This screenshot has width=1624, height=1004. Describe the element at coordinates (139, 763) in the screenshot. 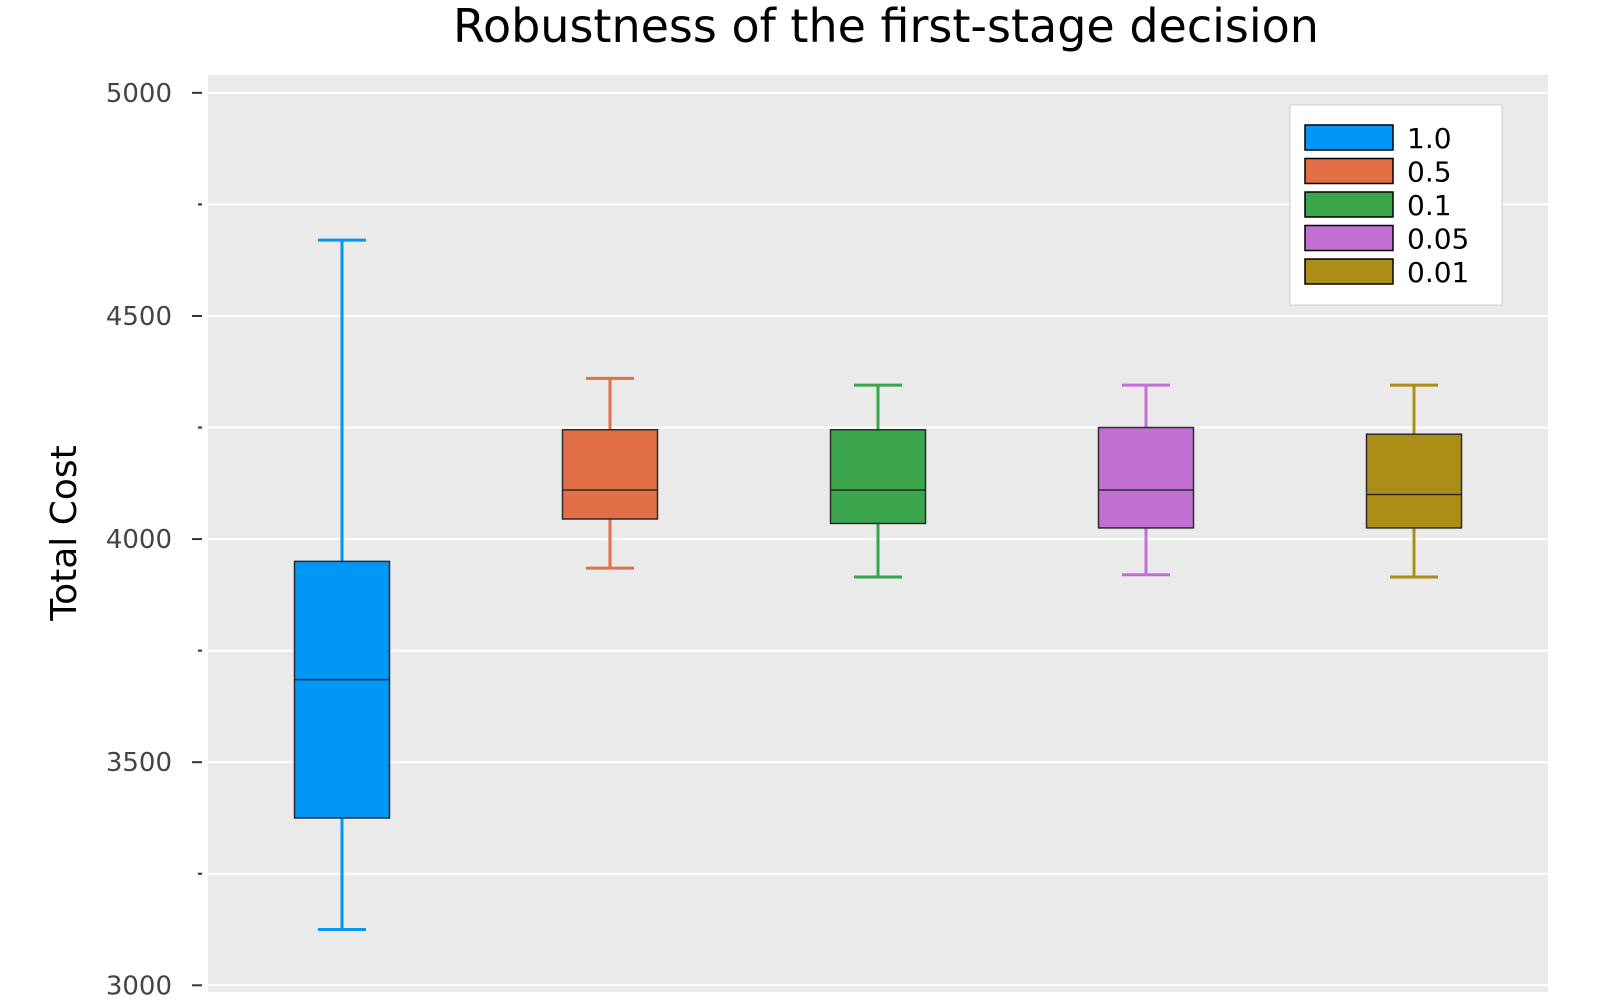

I see `y-tick-label: 3500` at that location.